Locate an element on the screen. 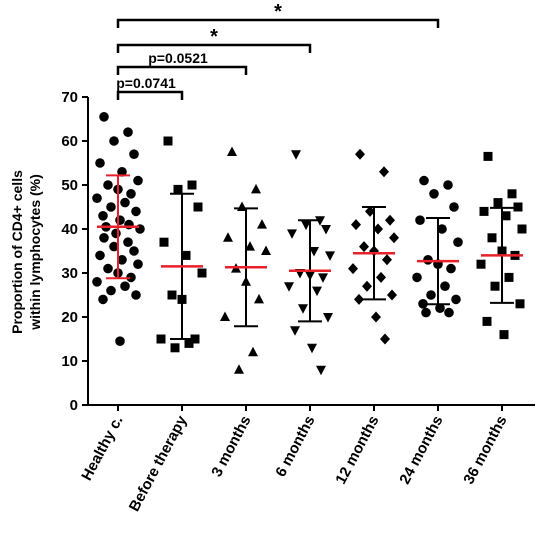 The width and height of the screenshot is (550, 535). y-label-line: within lymphocytes (%) is located at coordinates (35, 252).